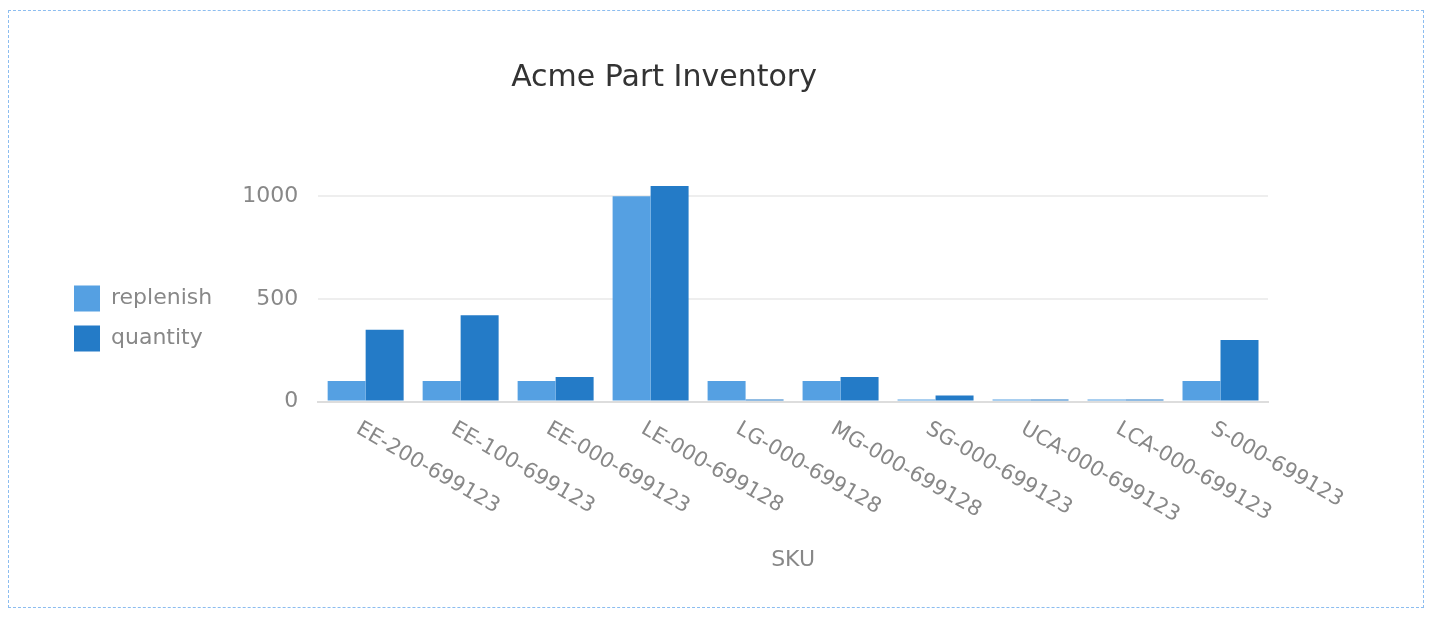 Image resolution: width=1438 pixels, height=622 pixels. What do you see at coordinates (291, 400) in the screenshot?
I see `y-tick-label: 0` at bounding box center [291, 400].